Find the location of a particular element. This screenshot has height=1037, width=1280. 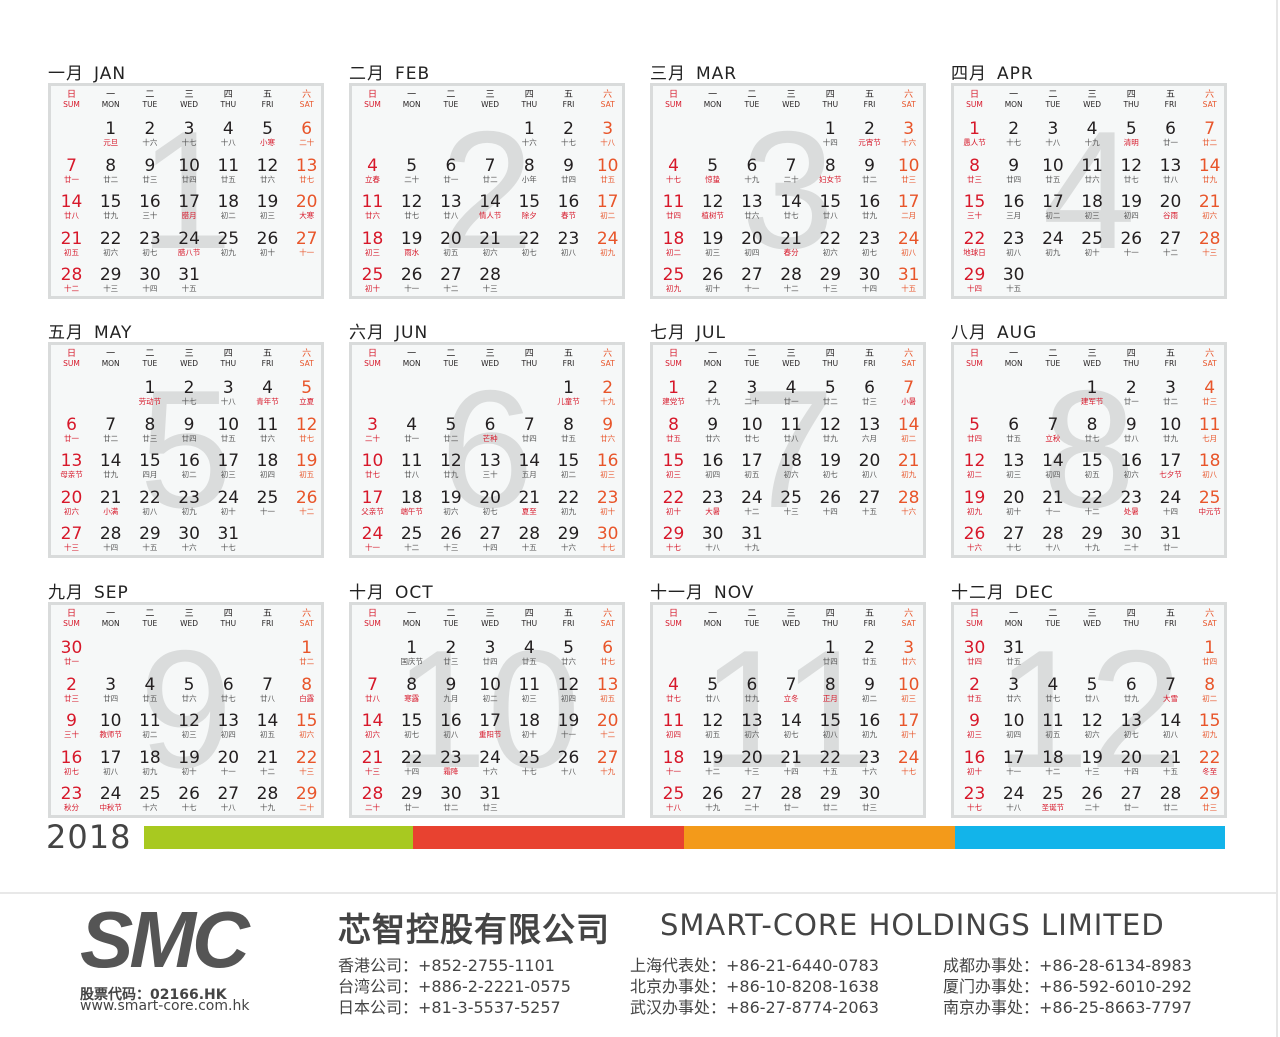

day-cell: 8 廿五 is located at coordinates (673, 429).